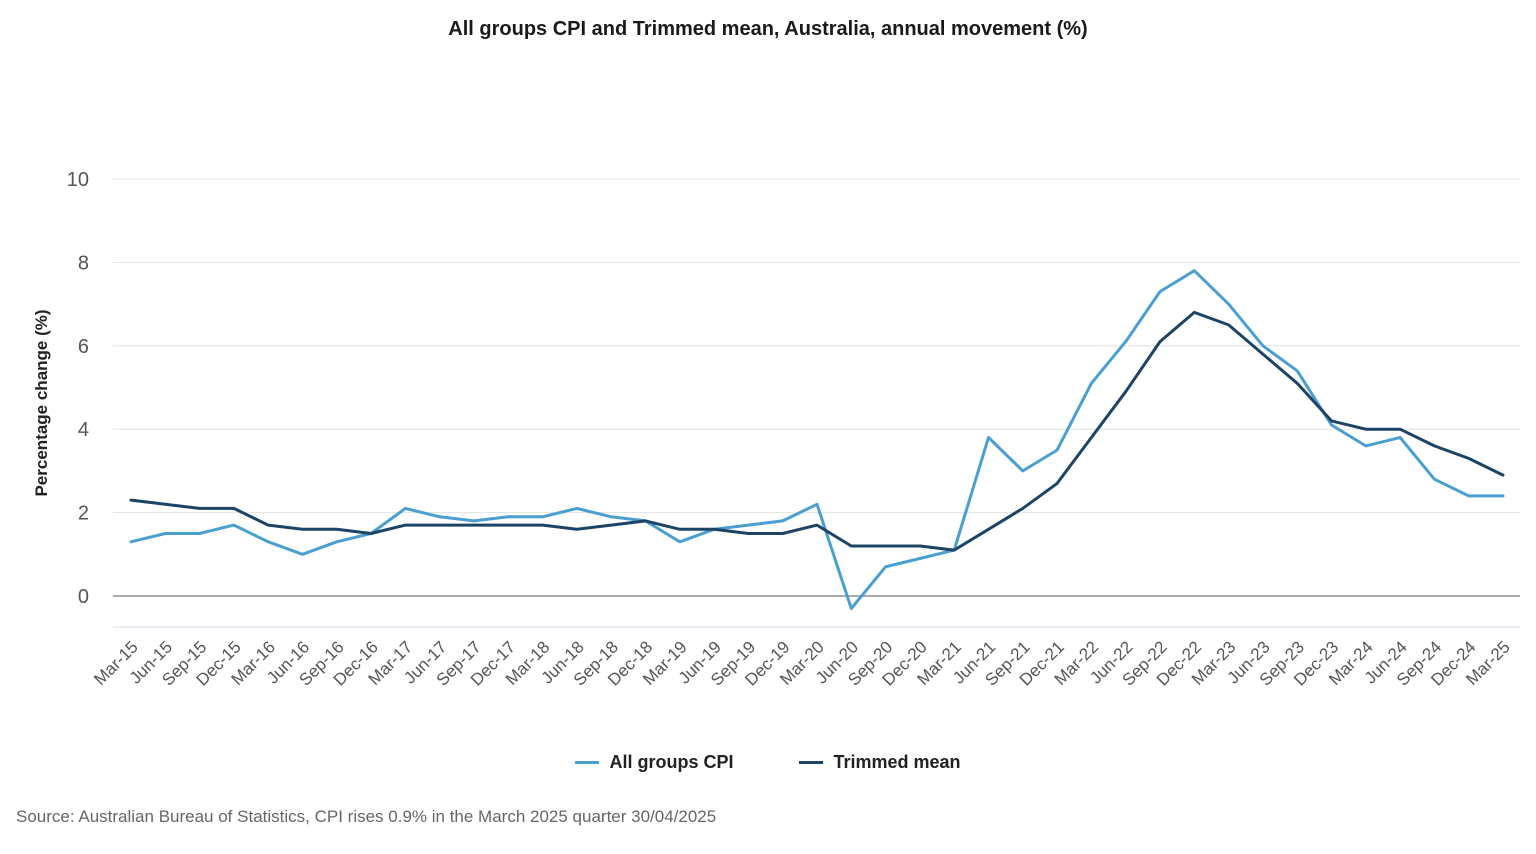 The height and width of the screenshot is (854, 1536). Describe the element at coordinates (83, 347) in the screenshot. I see `y-tick-label: 6` at that location.